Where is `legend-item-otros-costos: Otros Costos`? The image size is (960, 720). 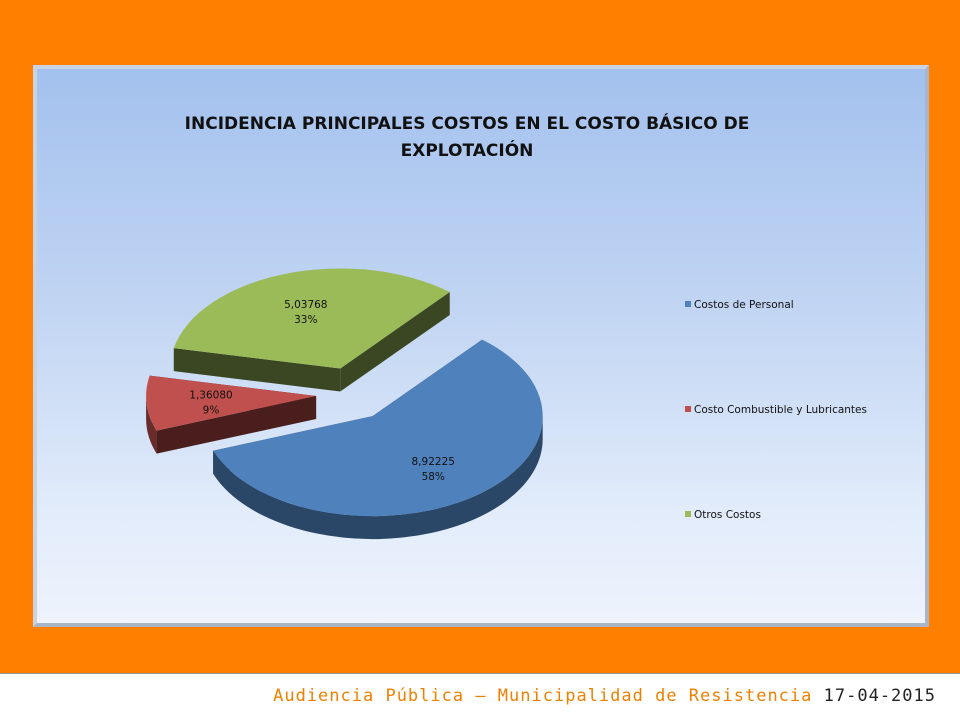
legend-item-otros-costos: Otros Costos is located at coordinates (723, 515).